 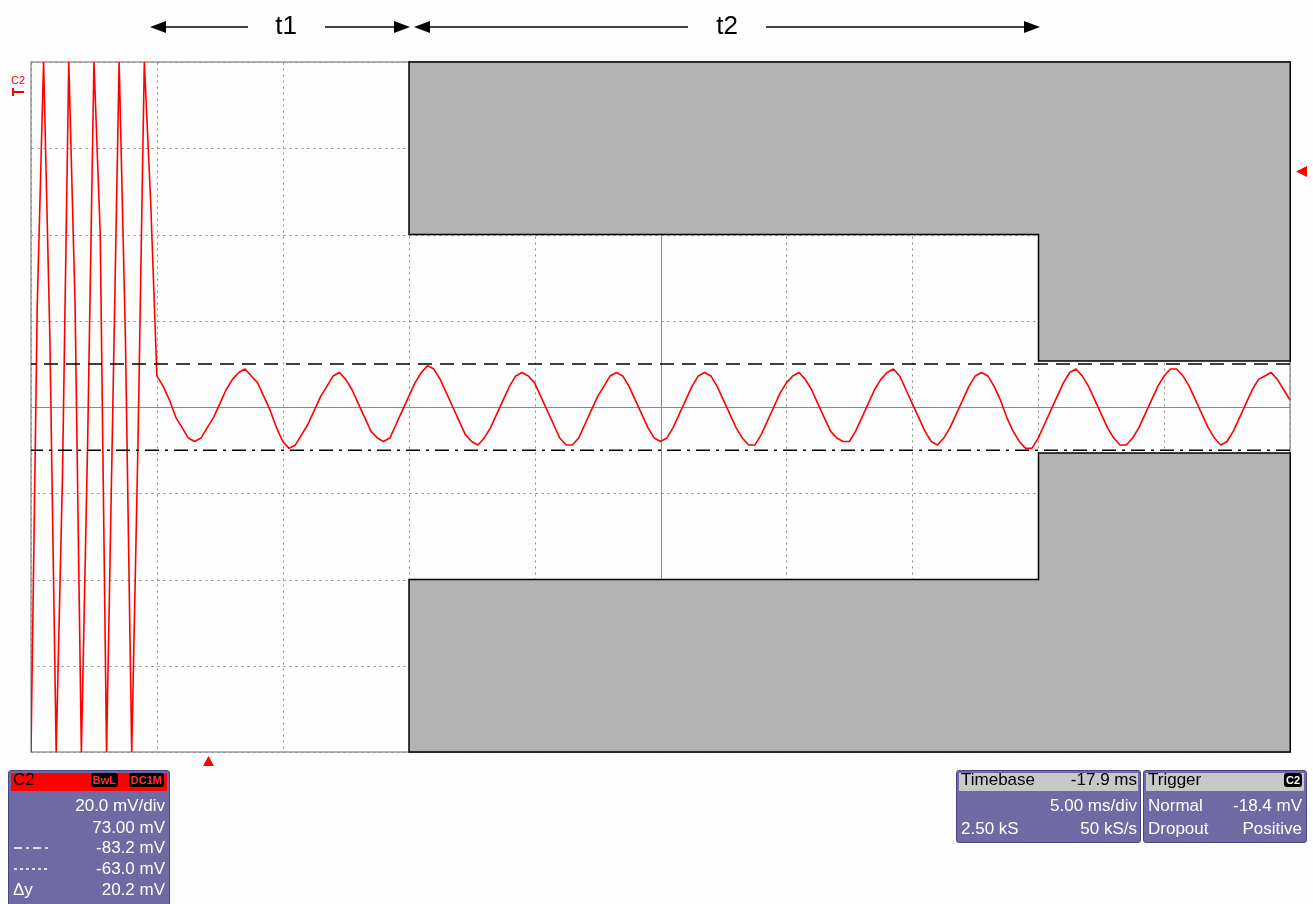 I want to click on text: BwL, so click(x=104, y=780).